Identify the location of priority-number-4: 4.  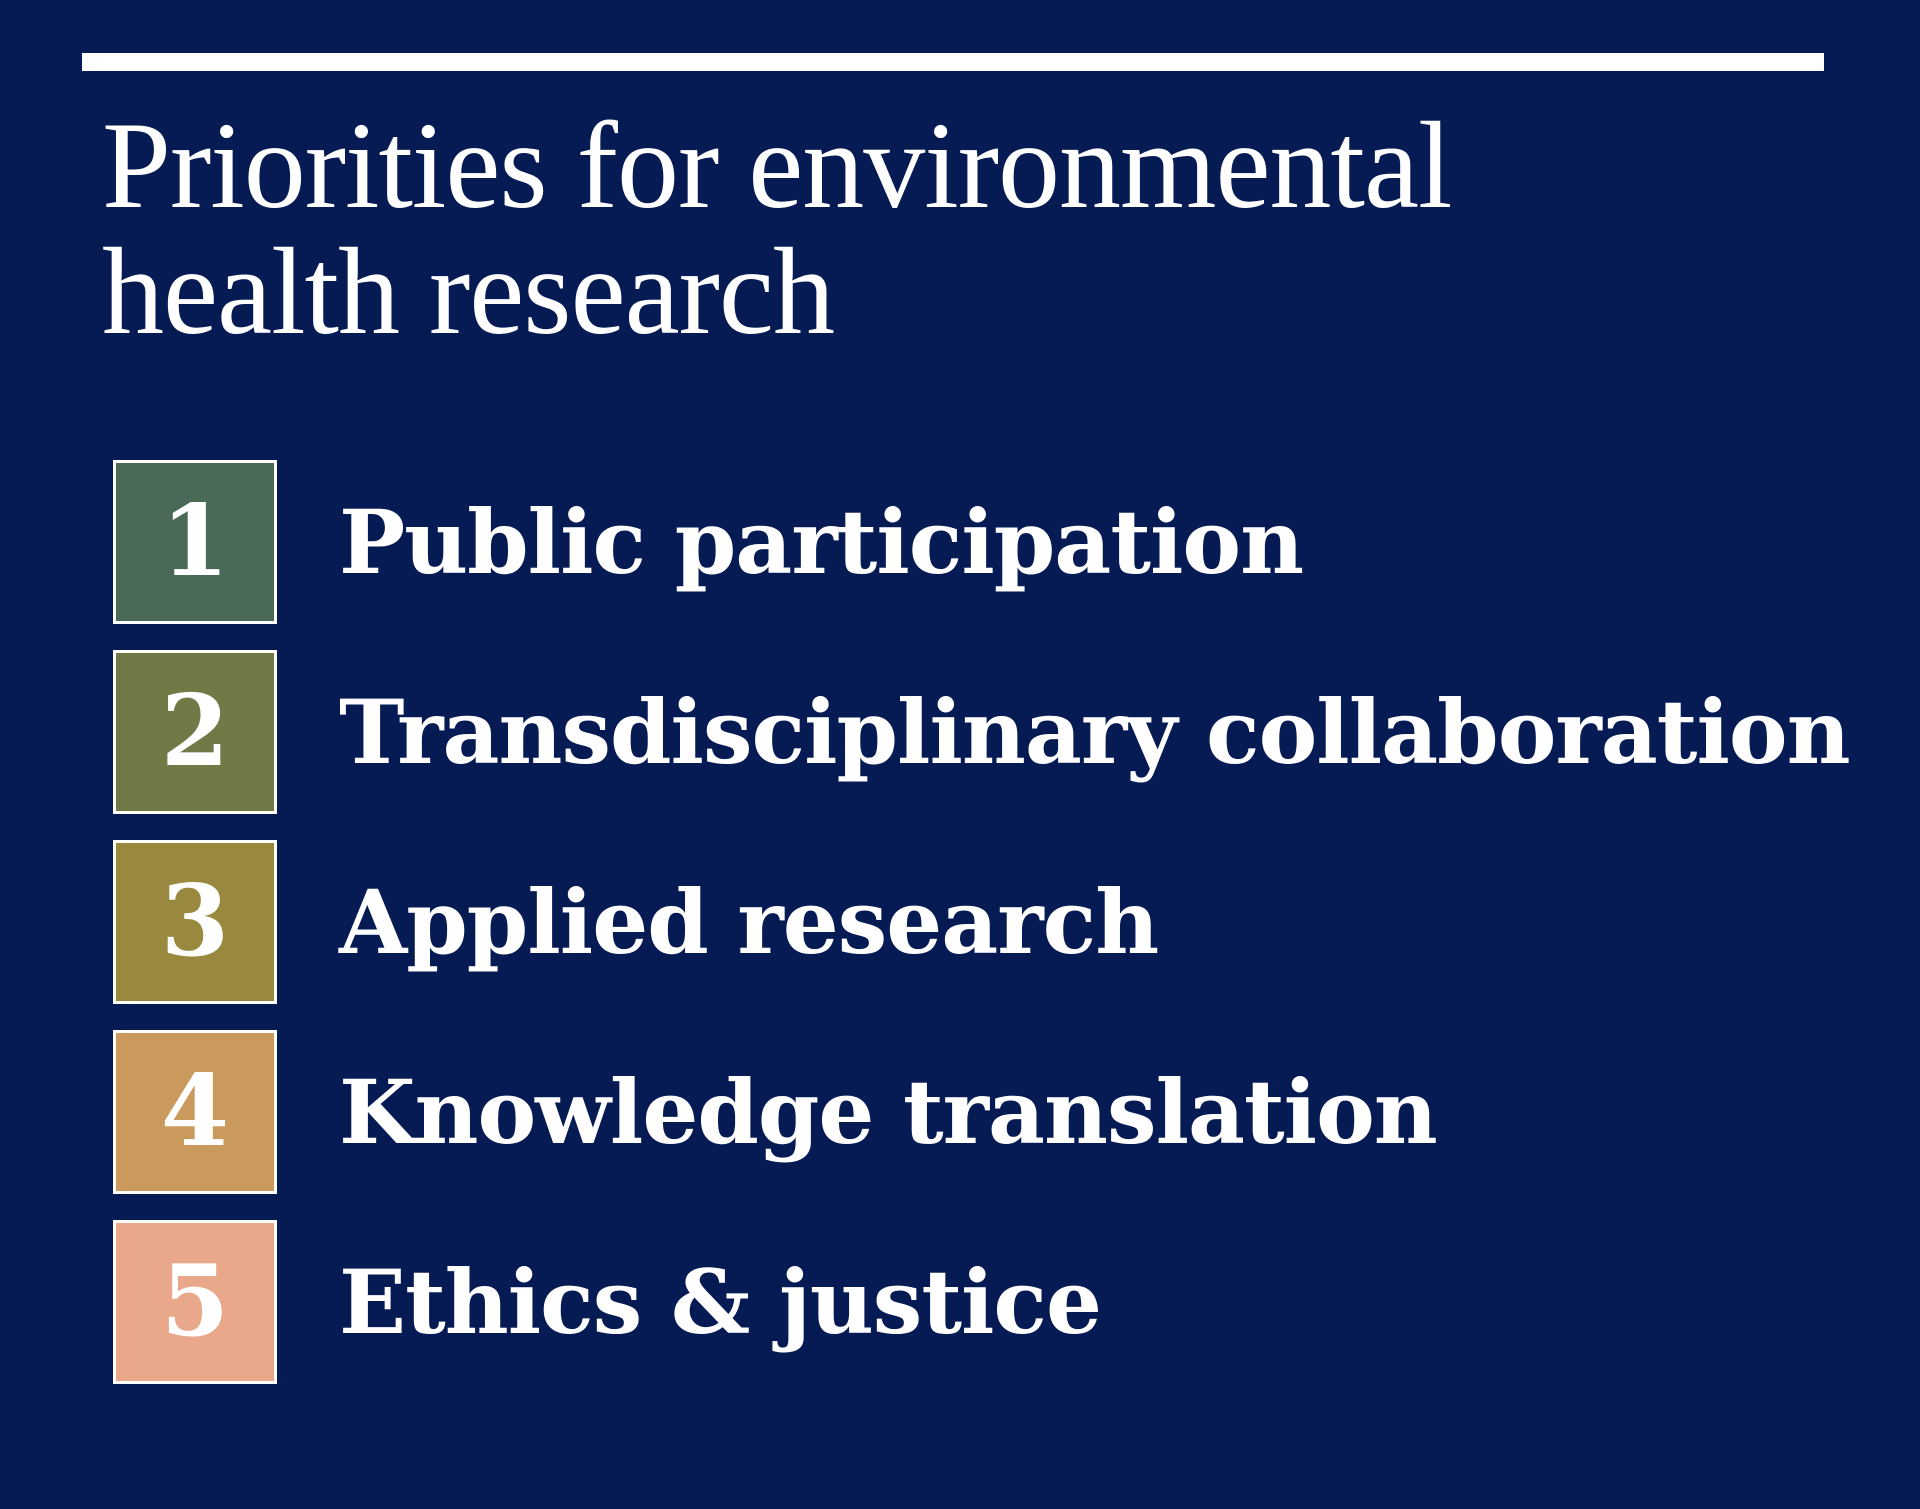
(195, 1111).